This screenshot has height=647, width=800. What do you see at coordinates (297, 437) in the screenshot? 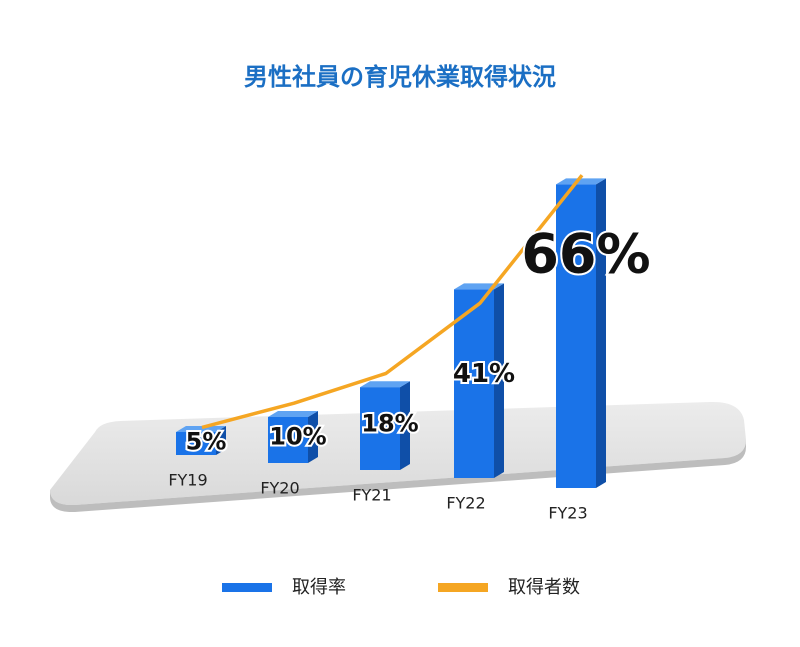
I see `value-label: 10%` at bounding box center [297, 437].